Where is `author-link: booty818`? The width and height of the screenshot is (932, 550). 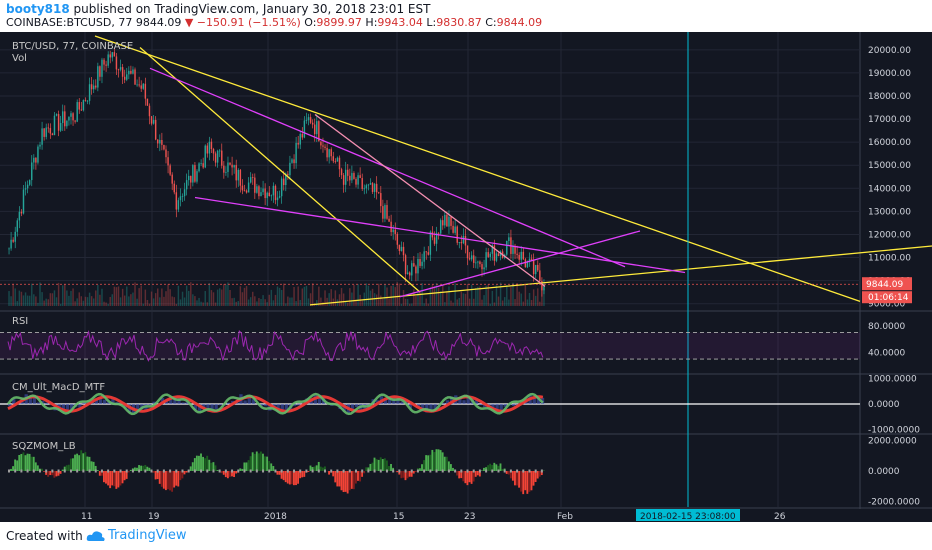 author-link: booty818 is located at coordinates (38, 9).